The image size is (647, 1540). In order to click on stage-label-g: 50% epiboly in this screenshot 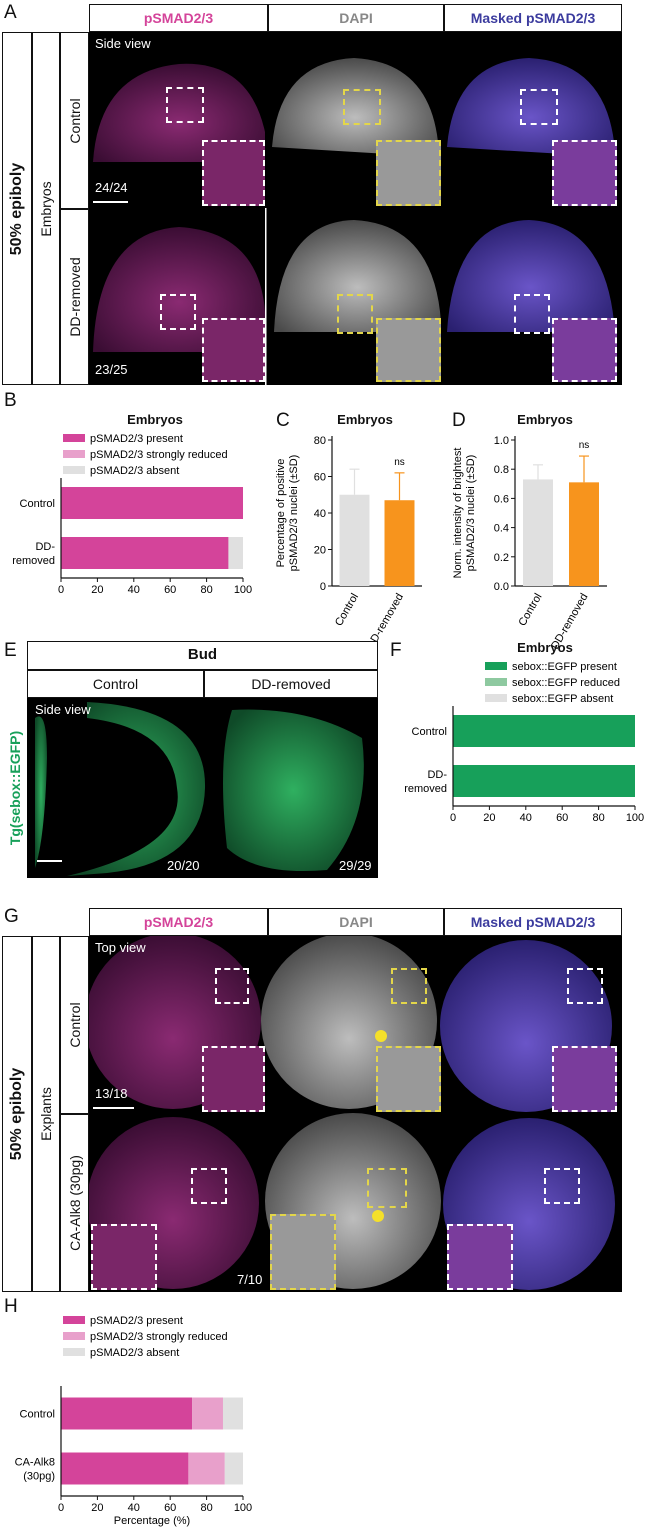, I will do `click(16, 1114)`.